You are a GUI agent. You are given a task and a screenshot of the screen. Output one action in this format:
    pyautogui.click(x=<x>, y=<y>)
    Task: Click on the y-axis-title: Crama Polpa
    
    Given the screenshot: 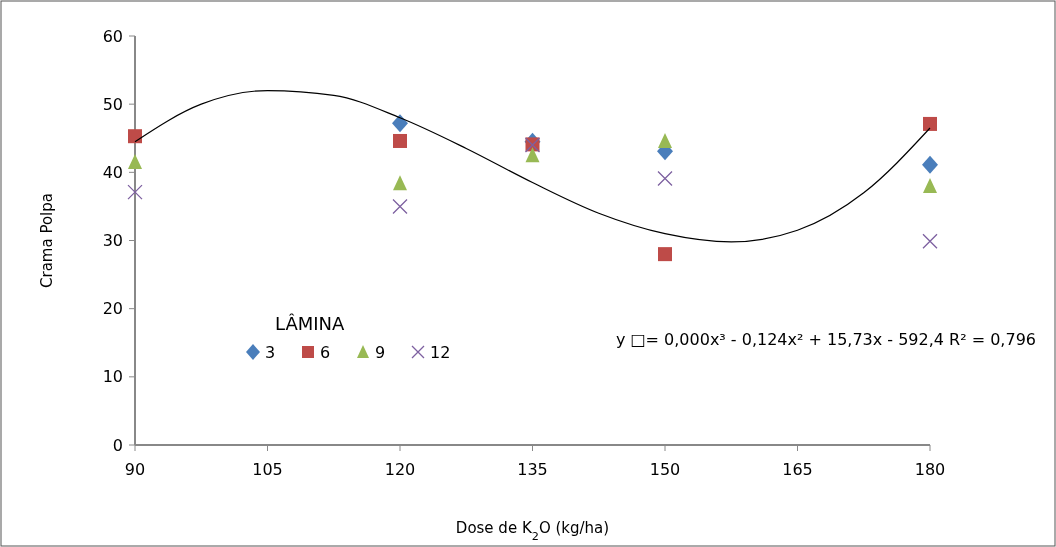 What is the action you would take?
    pyautogui.click(x=47, y=240)
    